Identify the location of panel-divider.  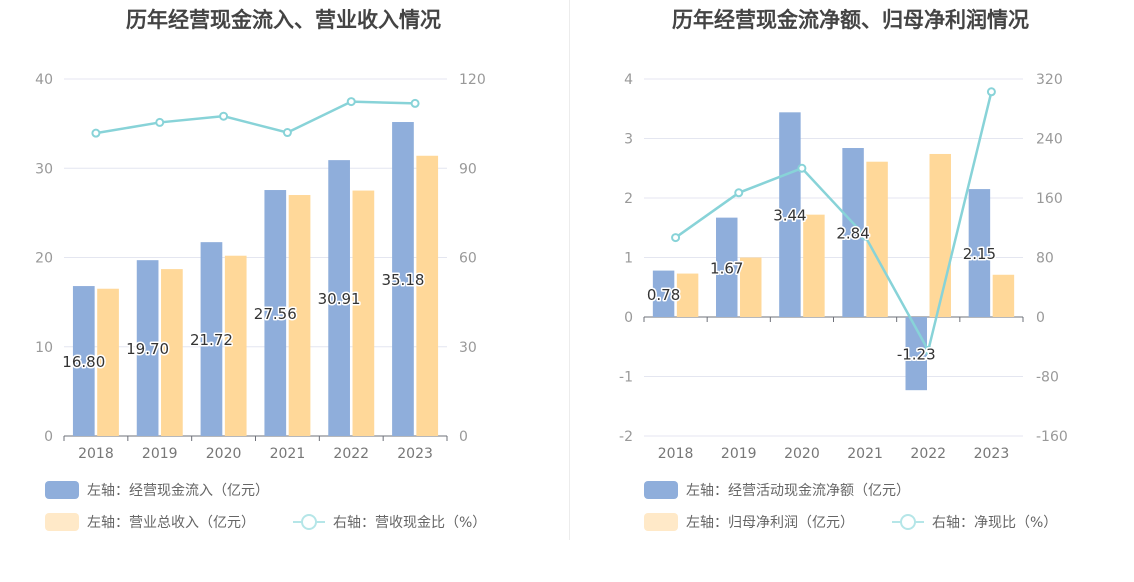
(569, 270).